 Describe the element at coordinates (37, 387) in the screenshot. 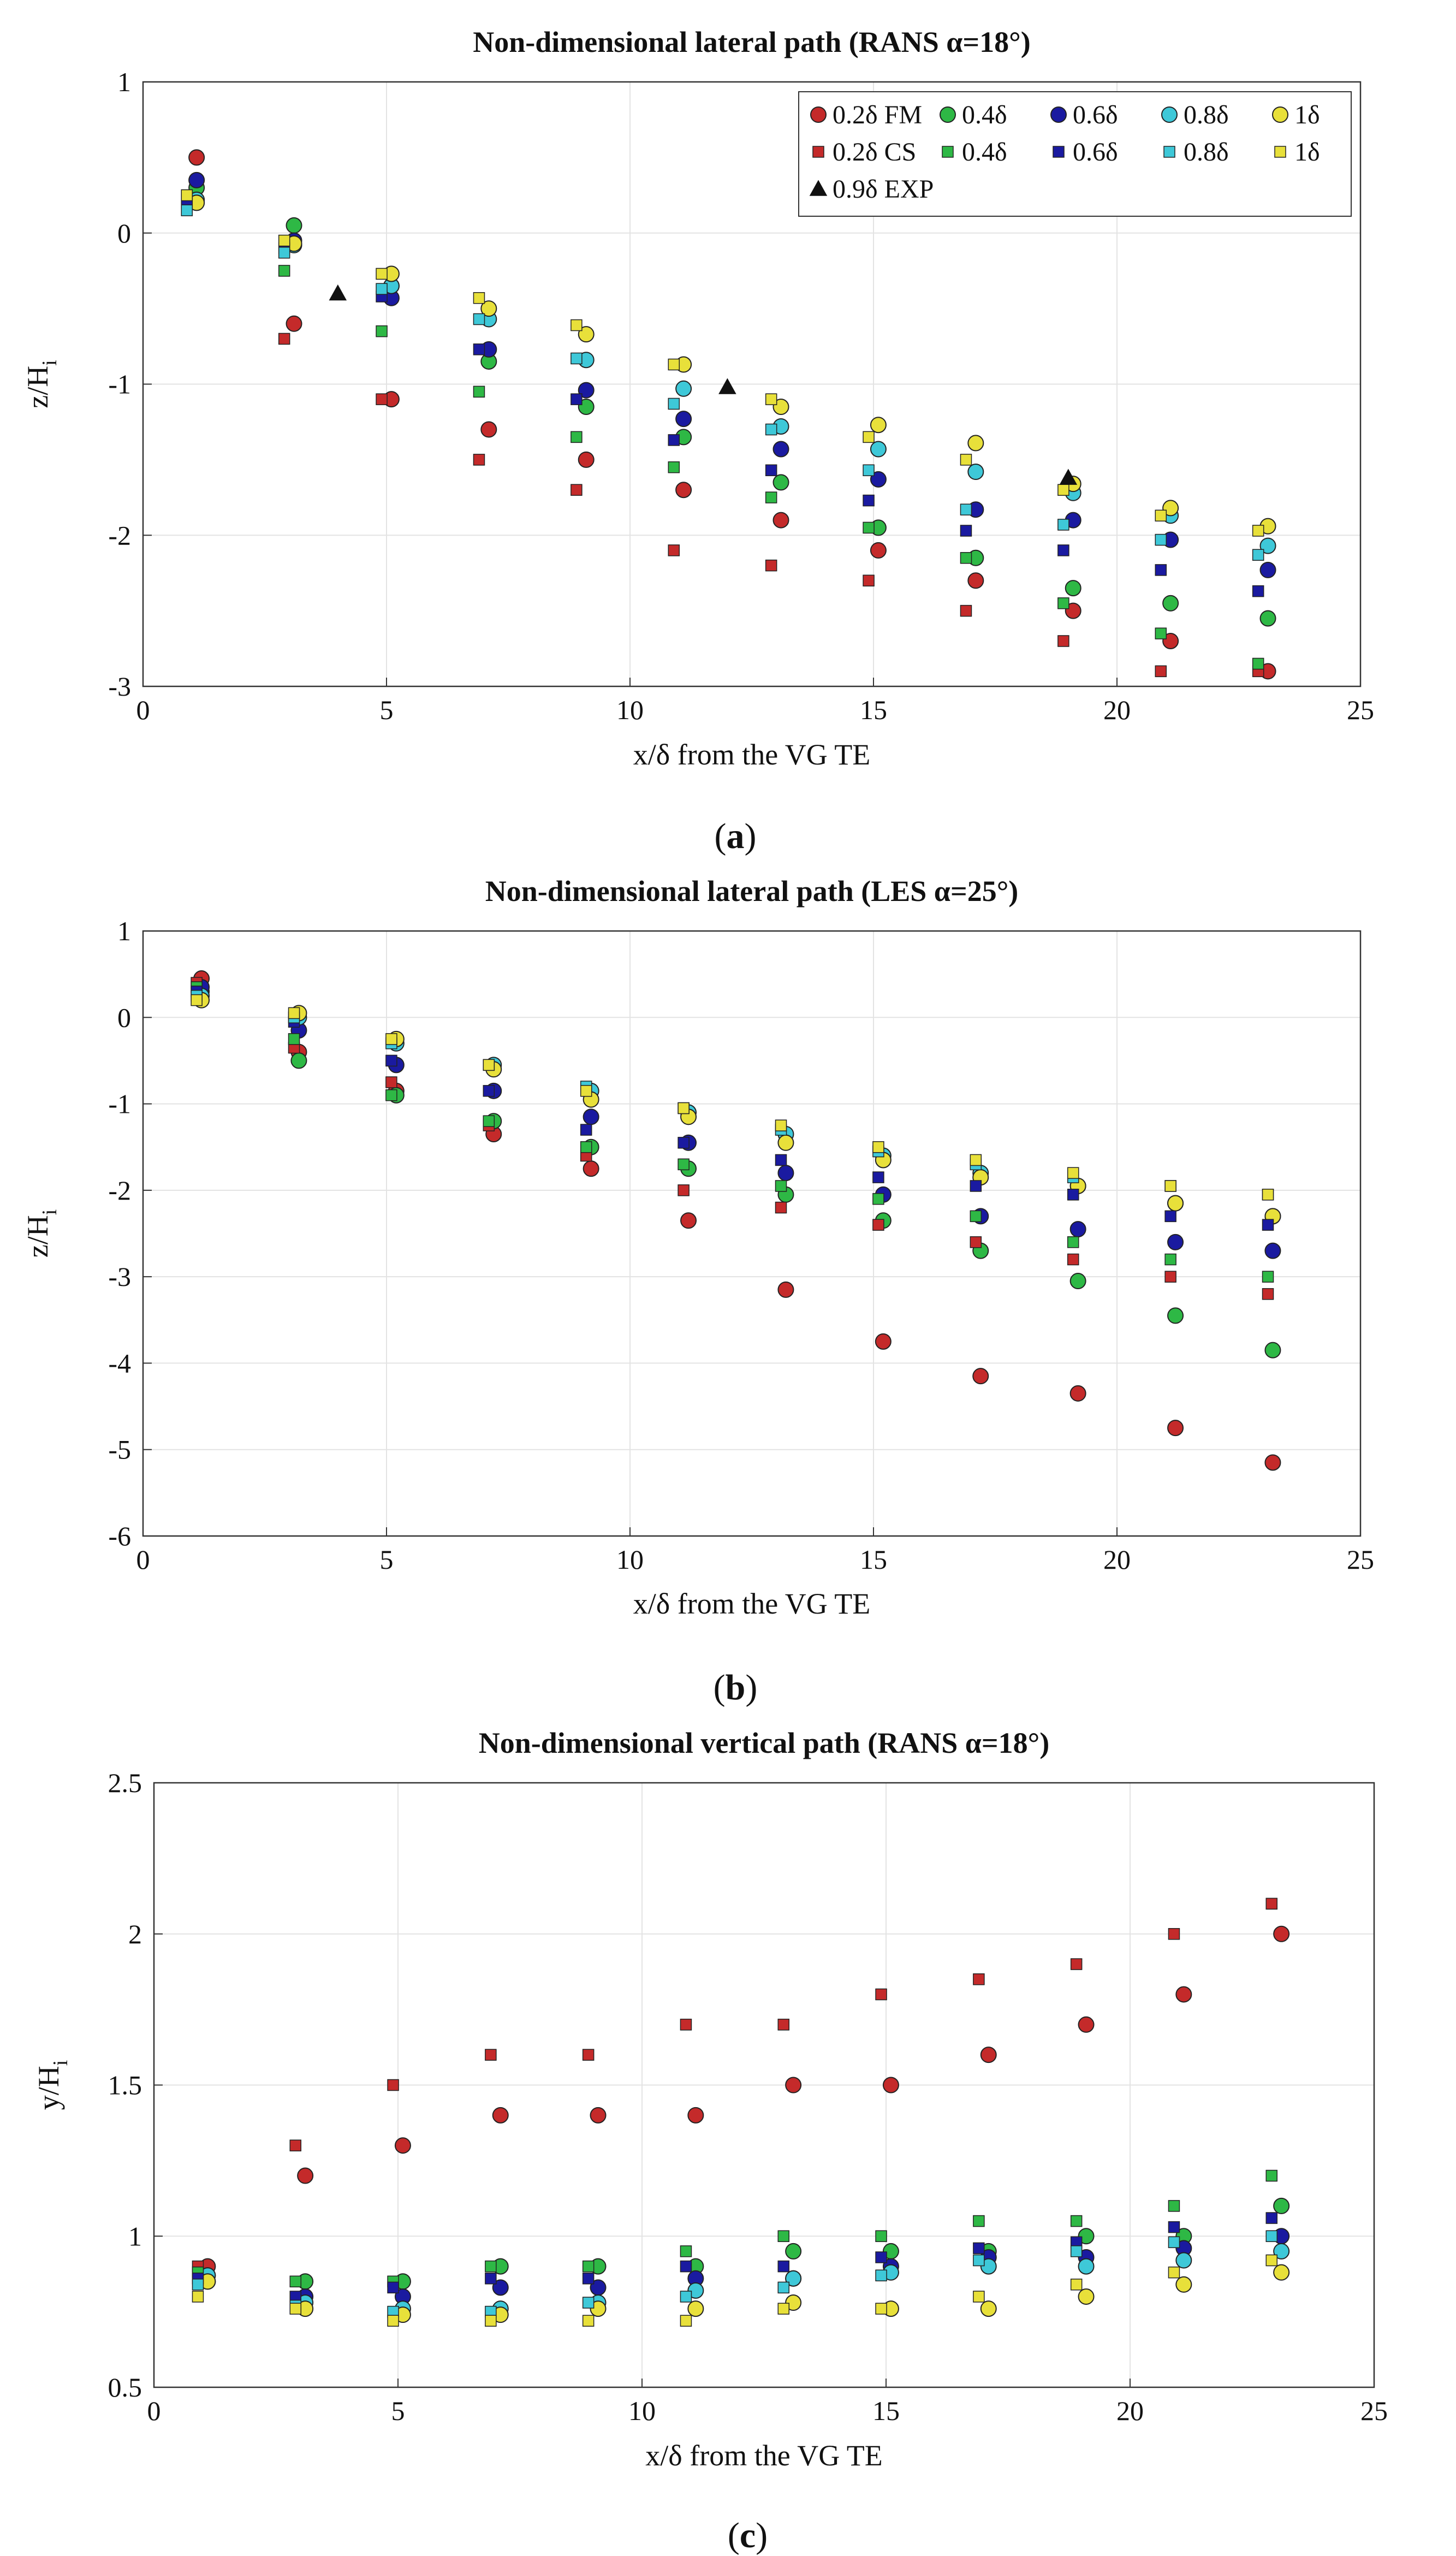

I see `y-axis-label-main: z/H` at that location.